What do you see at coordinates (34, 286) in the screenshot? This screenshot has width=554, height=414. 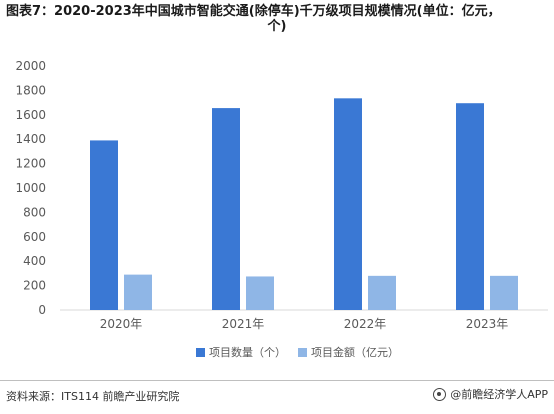 I see `y-tick-label: 200` at bounding box center [34, 286].